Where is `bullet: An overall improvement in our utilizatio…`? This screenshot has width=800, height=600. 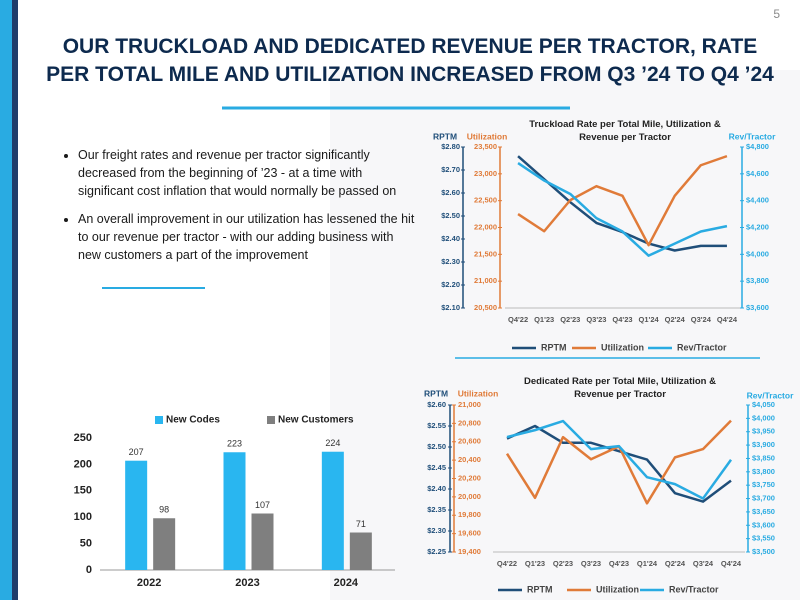 bullet: An overall improvement in our utilizatio… is located at coordinates (248, 237).